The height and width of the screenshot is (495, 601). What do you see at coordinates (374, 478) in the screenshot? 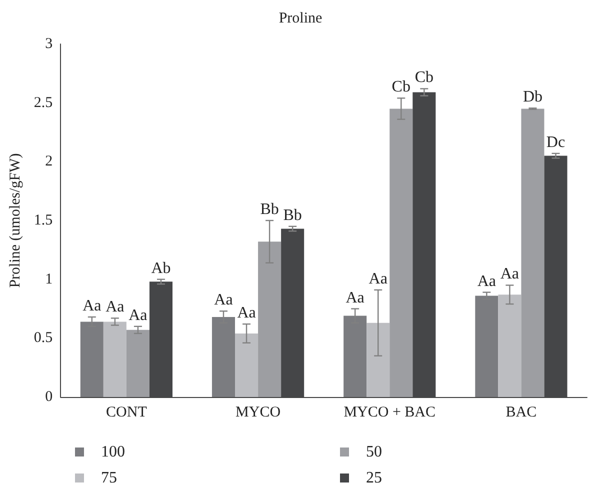
I see `legend-label: 25` at bounding box center [374, 478].